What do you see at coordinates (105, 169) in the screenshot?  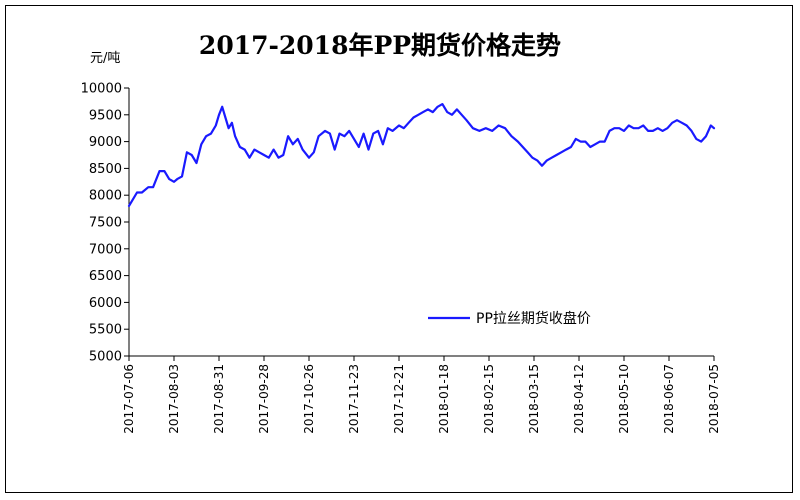 I see `y-tick-label: 8500` at bounding box center [105, 169].